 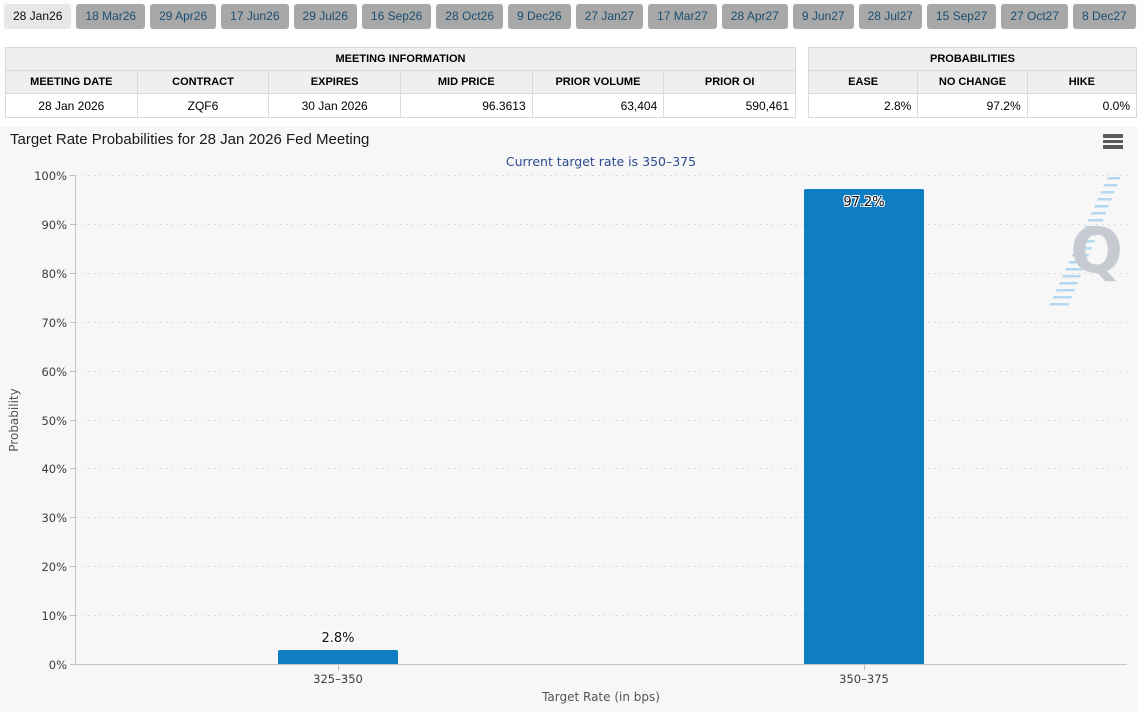 What do you see at coordinates (864, 679) in the screenshot?
I see `x-tick-label: 350–375` at bounding box center [864, 679].